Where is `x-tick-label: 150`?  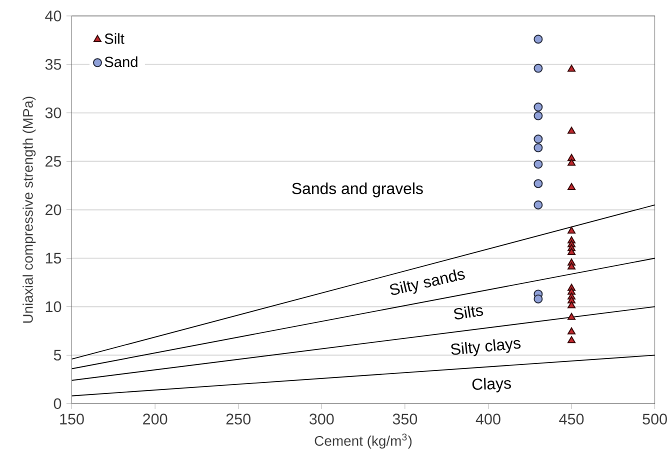
x-tick-label: 150 is located at coordinates (72, 418).